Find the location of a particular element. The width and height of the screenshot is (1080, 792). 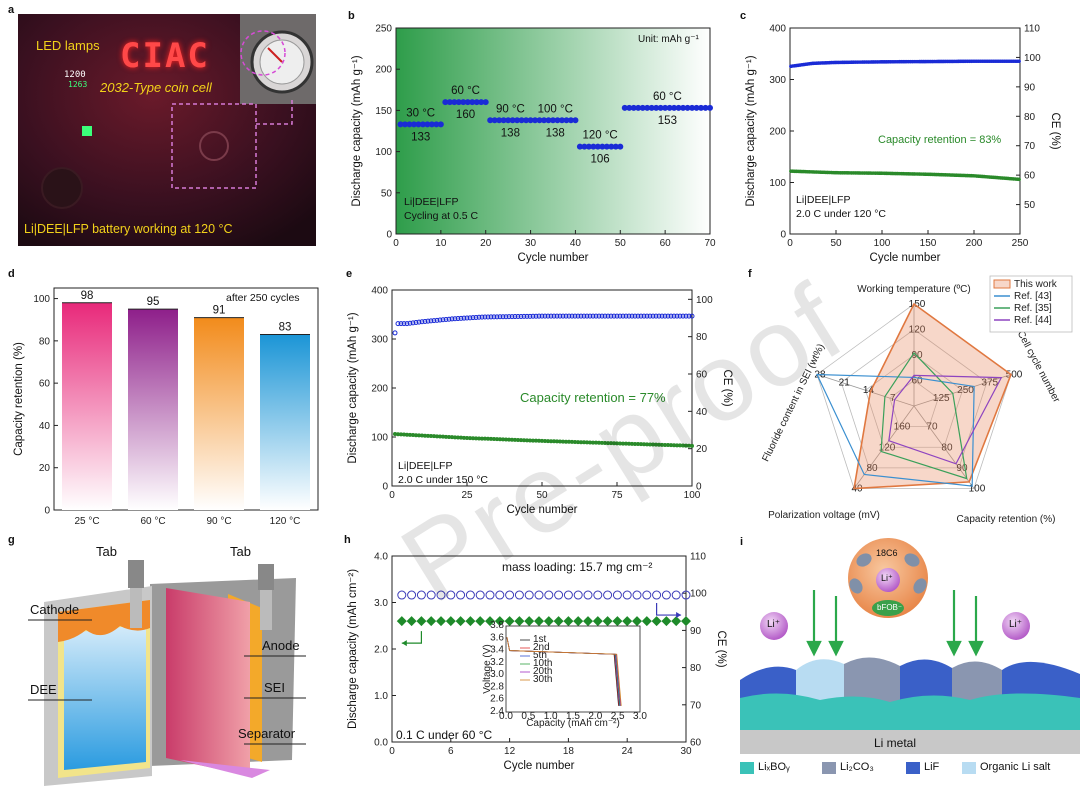

panel-label-e: e is located at coordinates (349, 274).